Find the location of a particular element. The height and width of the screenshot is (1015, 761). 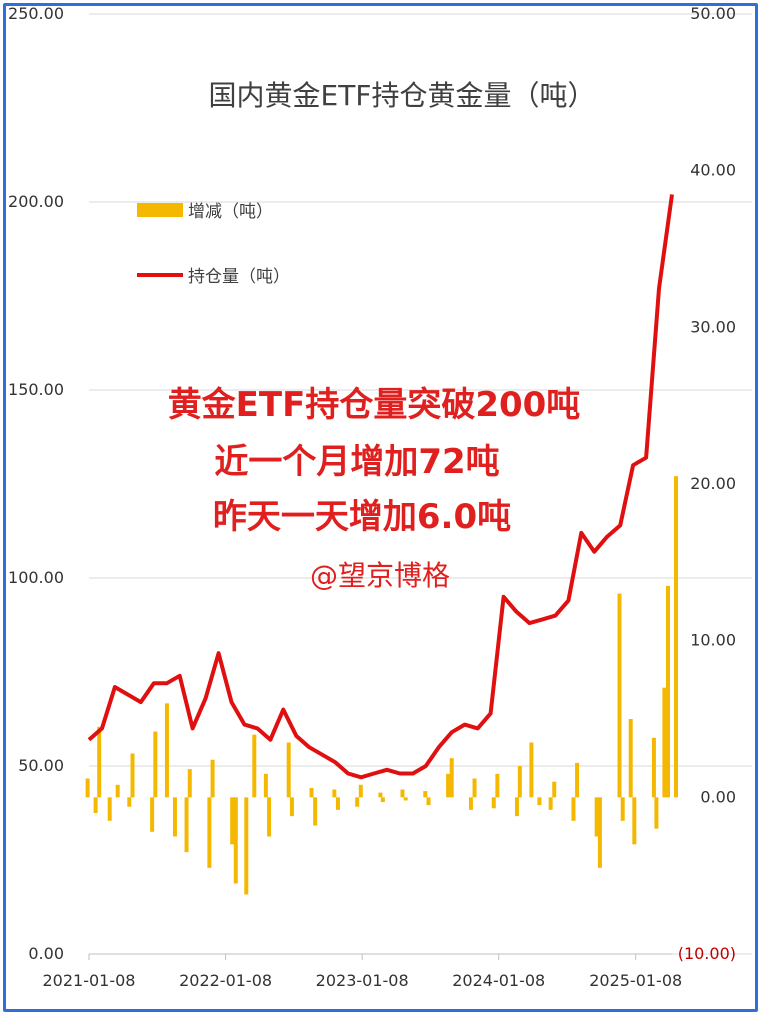

left-tick-label: 50.00 is located at coordinates (41, 765).